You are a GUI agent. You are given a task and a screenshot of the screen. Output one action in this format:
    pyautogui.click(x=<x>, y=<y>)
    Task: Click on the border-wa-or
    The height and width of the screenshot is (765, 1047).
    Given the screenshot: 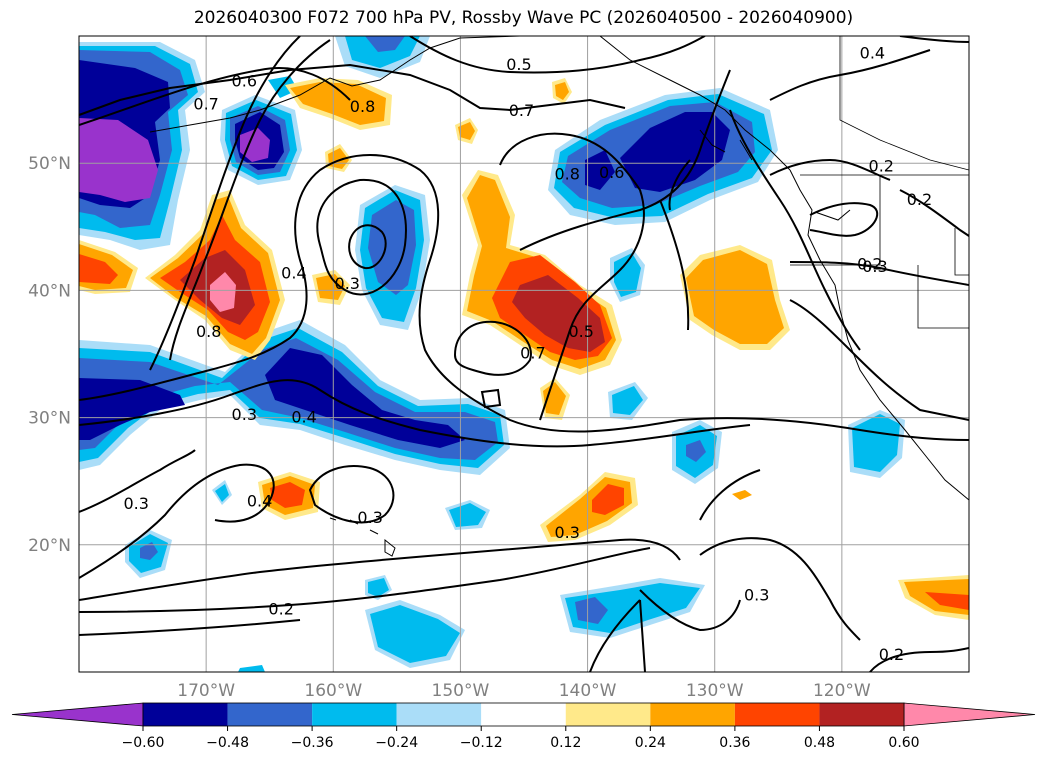 What is the action you would take?
    pyautogui.click(x=835, y=220)
    